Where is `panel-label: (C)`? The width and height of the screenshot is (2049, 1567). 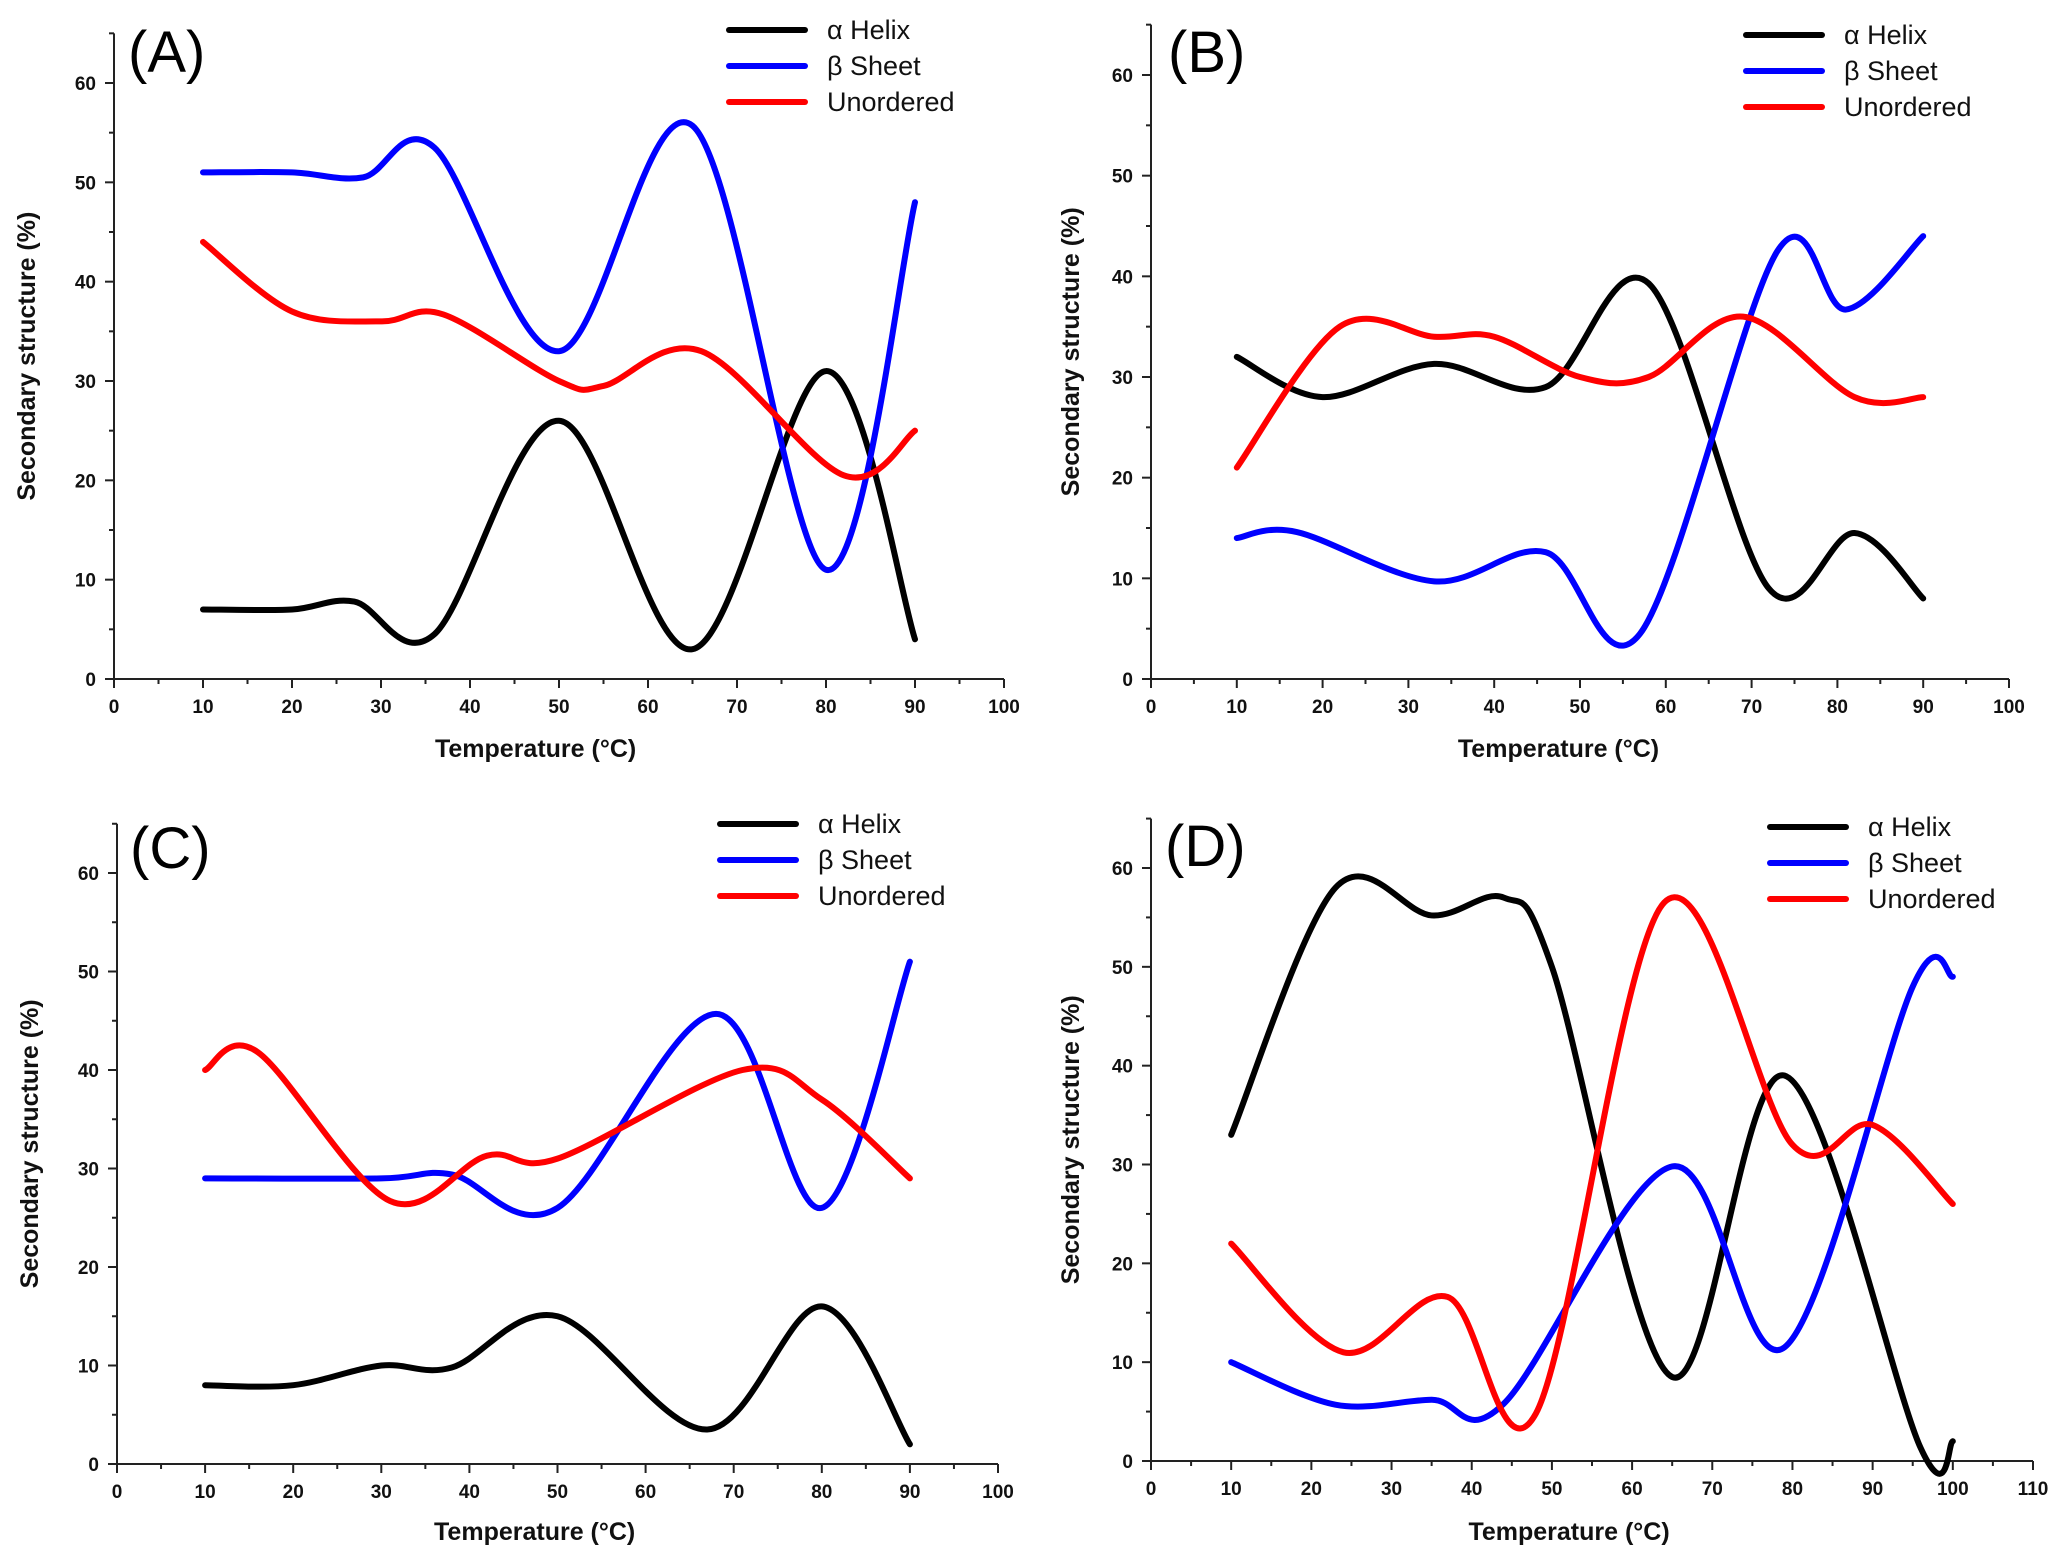
panel-label: (C) is located at coordinates (170, 848).